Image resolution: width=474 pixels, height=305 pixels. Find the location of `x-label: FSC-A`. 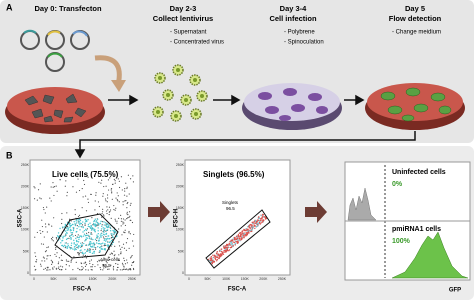

x-label: FSC-A is located at coordinates (82, 290).